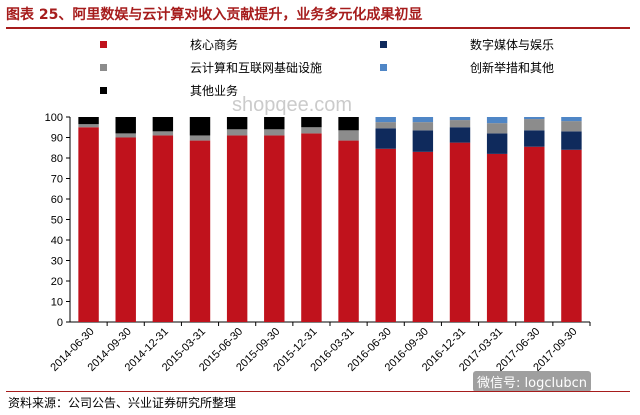 This screenshot has width=640, height=415. I want to click on legend-label: 创新举措和其他, so click(512, 67).